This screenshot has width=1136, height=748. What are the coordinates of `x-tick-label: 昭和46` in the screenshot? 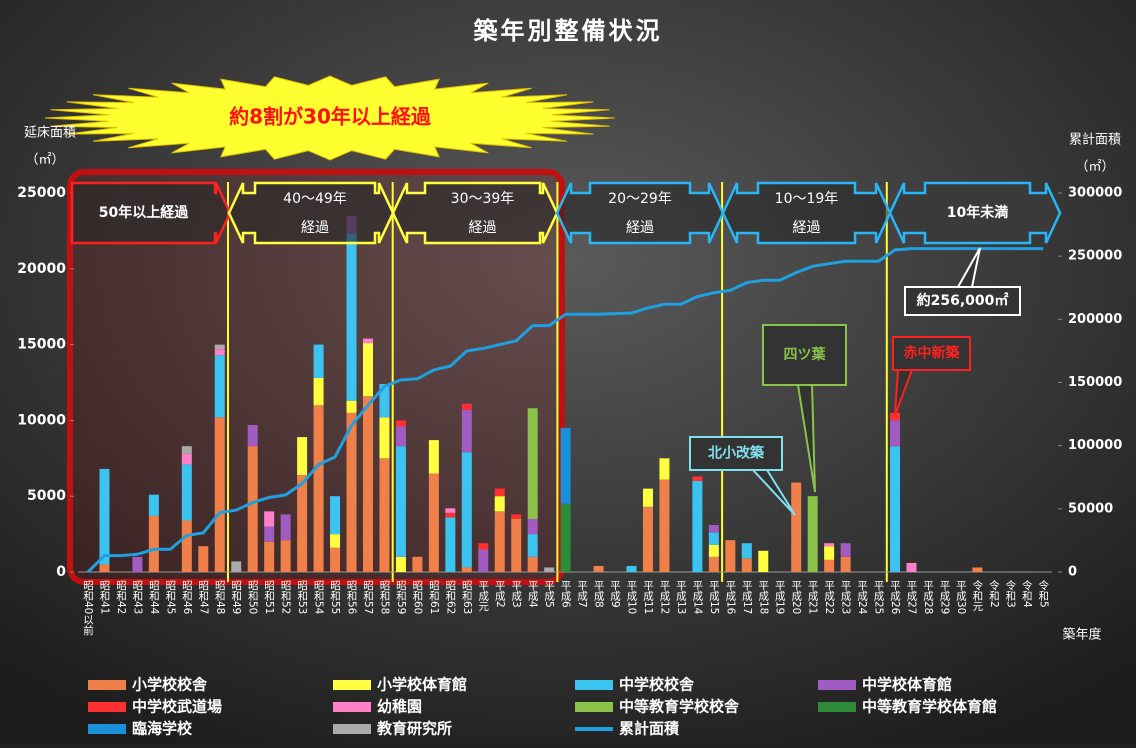 It's located at (187, 597).